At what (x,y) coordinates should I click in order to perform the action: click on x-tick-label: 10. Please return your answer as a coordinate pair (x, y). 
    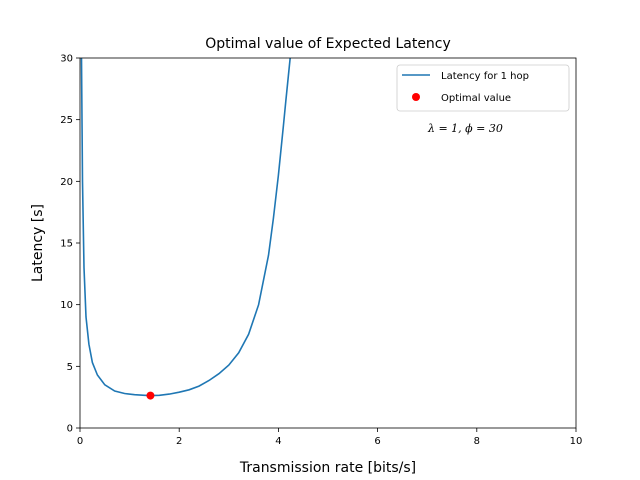
    Looking at the image, I should click on (576, 441).